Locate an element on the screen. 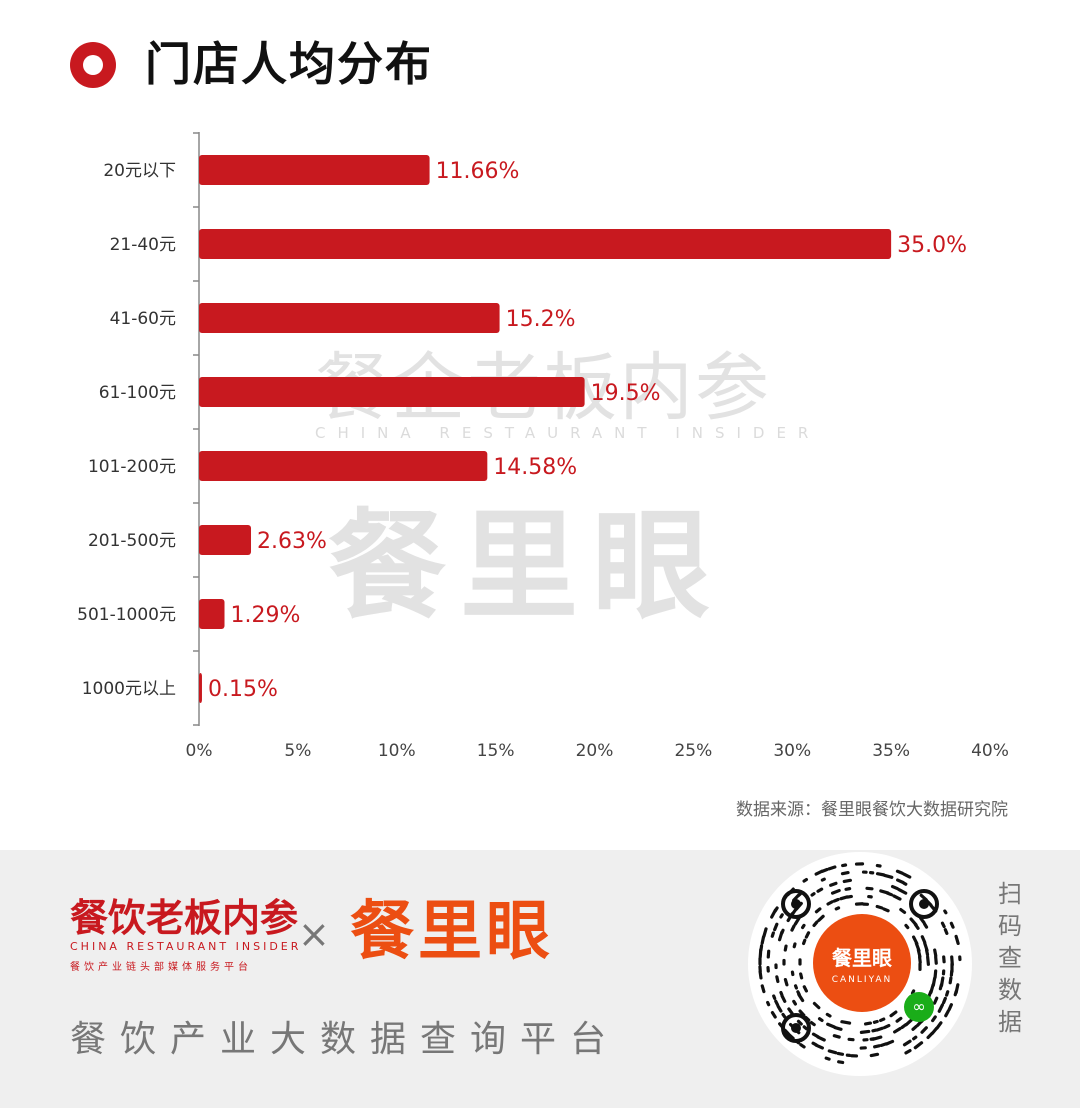 This screenshot has height=1108, width=1080. category-label: 201-500元 is located at coordinates (132, 541).